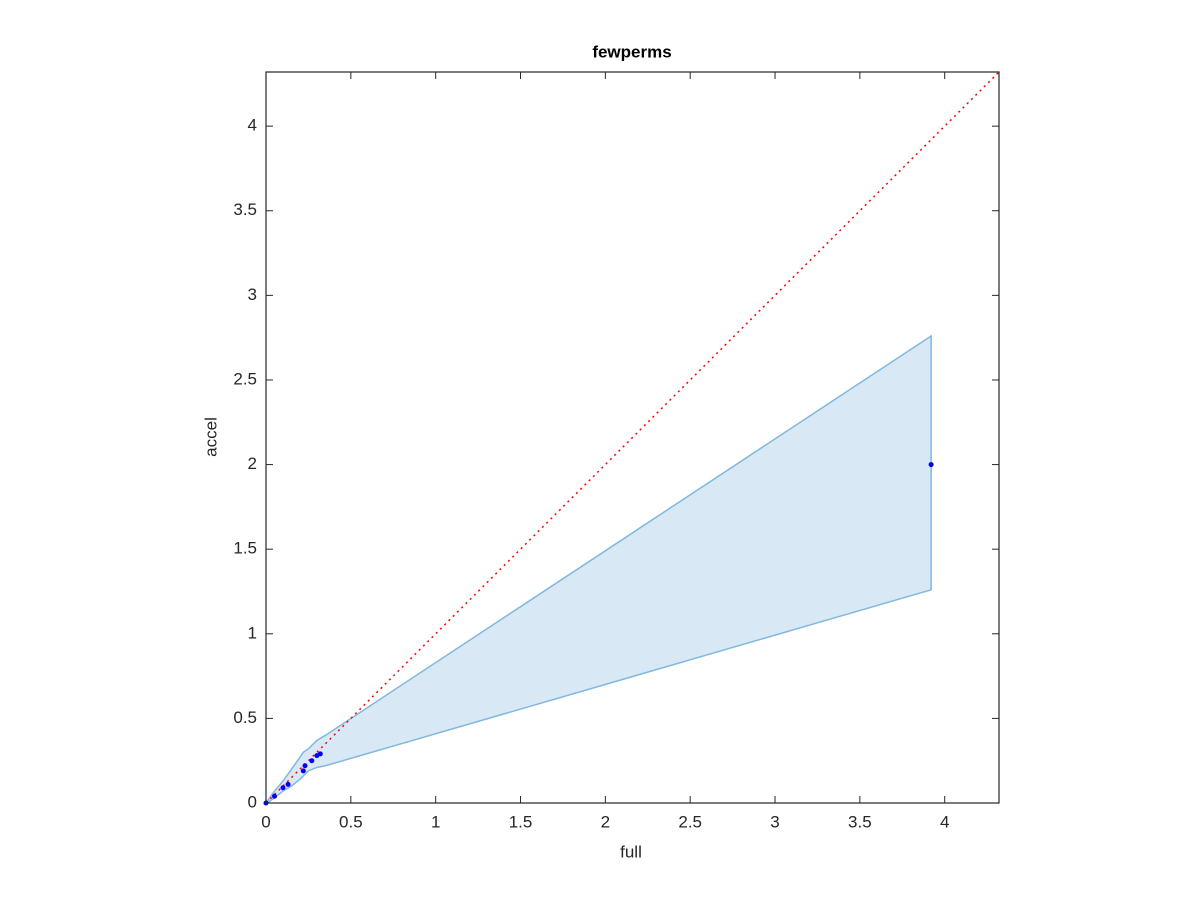  What do you see at coordinates (690, 821) in the screenshot?
I see `x-tick-label: 2.5` at bounding box center [690, 821].